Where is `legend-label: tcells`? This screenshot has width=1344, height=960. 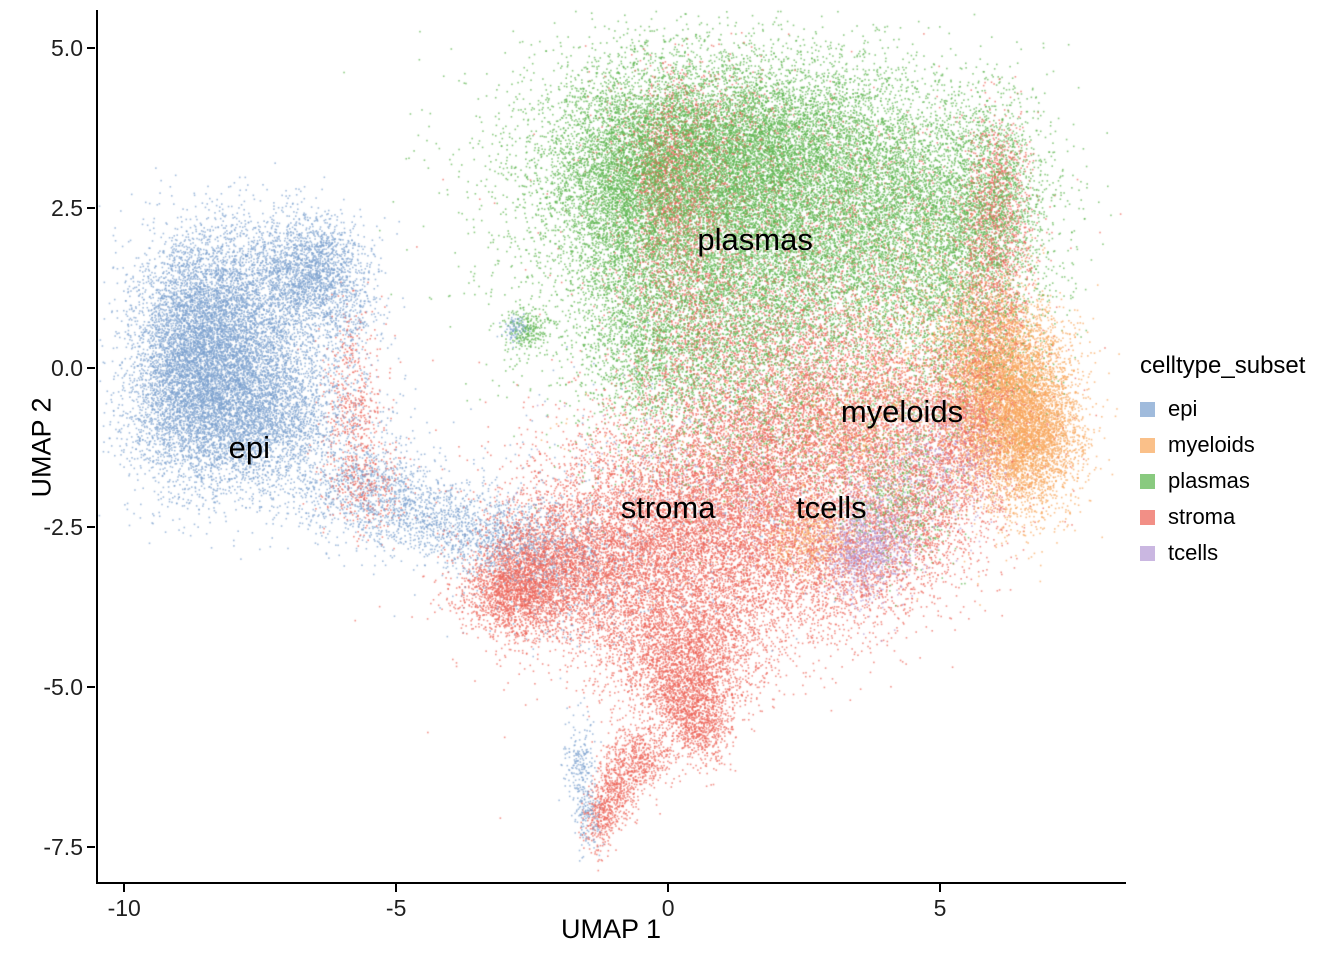
legend-label: tcells is located at coordinates (1193, 552).